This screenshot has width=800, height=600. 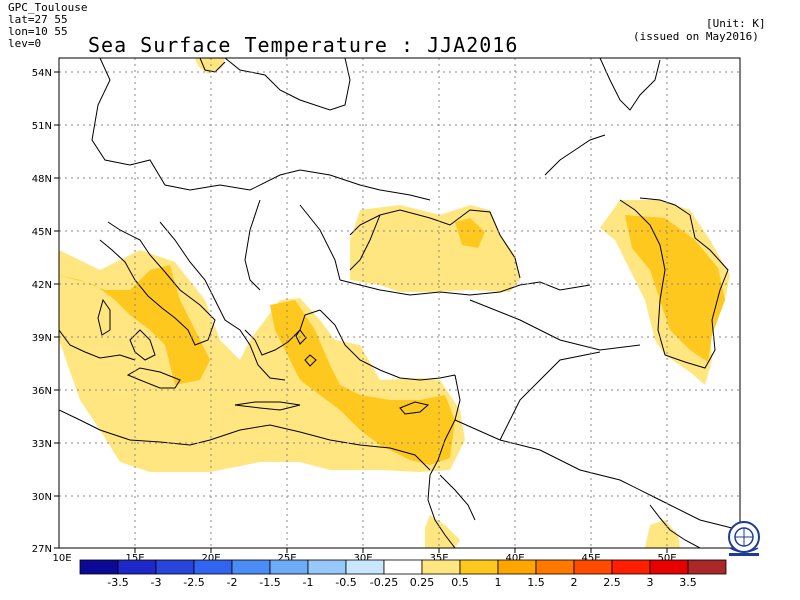 What do you see at coordinates (744, 538) in the screenshot?
I see `wmo-logo` at bounding box center [744, 538].